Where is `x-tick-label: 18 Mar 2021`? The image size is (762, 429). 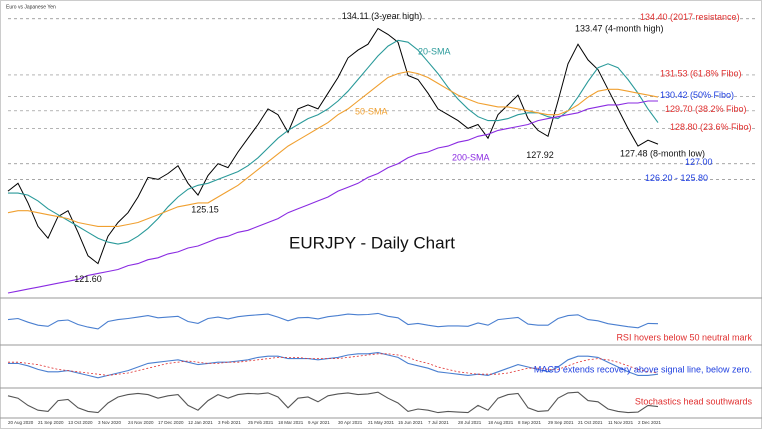 x-tick-label: 18 Mar 2021 is located at coordinates (291, 422).